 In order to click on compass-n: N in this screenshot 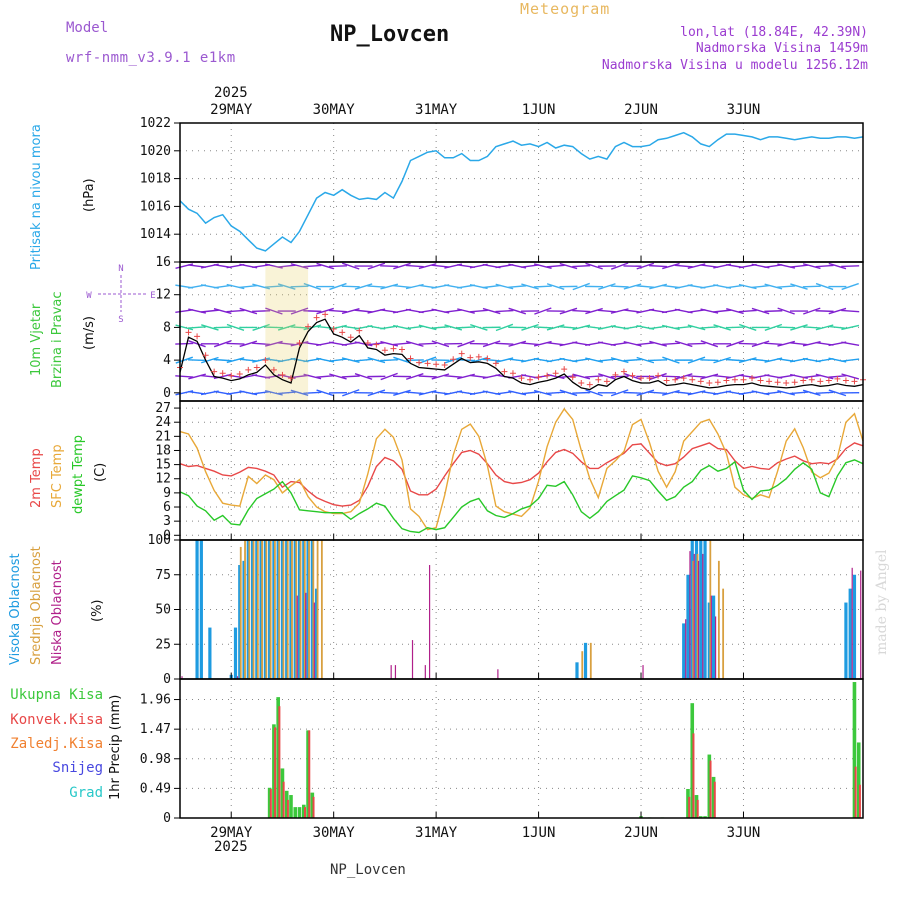, I will do `click(120, 269)`.